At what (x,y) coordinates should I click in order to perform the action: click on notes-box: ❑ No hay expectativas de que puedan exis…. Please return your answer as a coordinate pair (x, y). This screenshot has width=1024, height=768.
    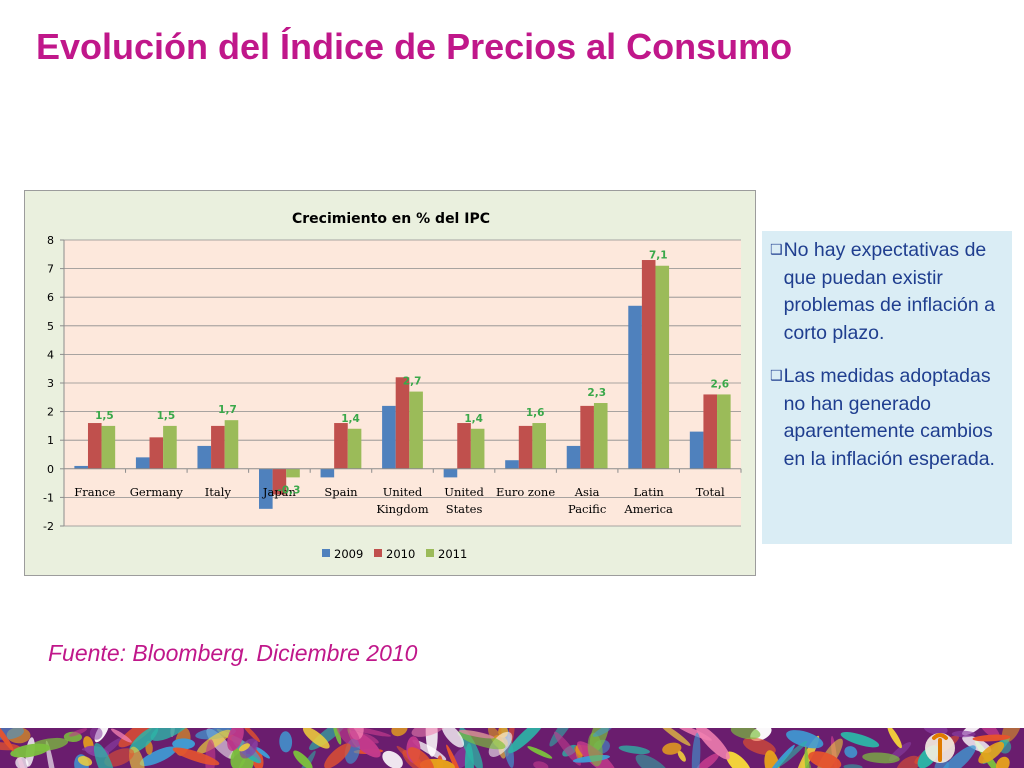
    Looking at the image, I should click on (887, 387).